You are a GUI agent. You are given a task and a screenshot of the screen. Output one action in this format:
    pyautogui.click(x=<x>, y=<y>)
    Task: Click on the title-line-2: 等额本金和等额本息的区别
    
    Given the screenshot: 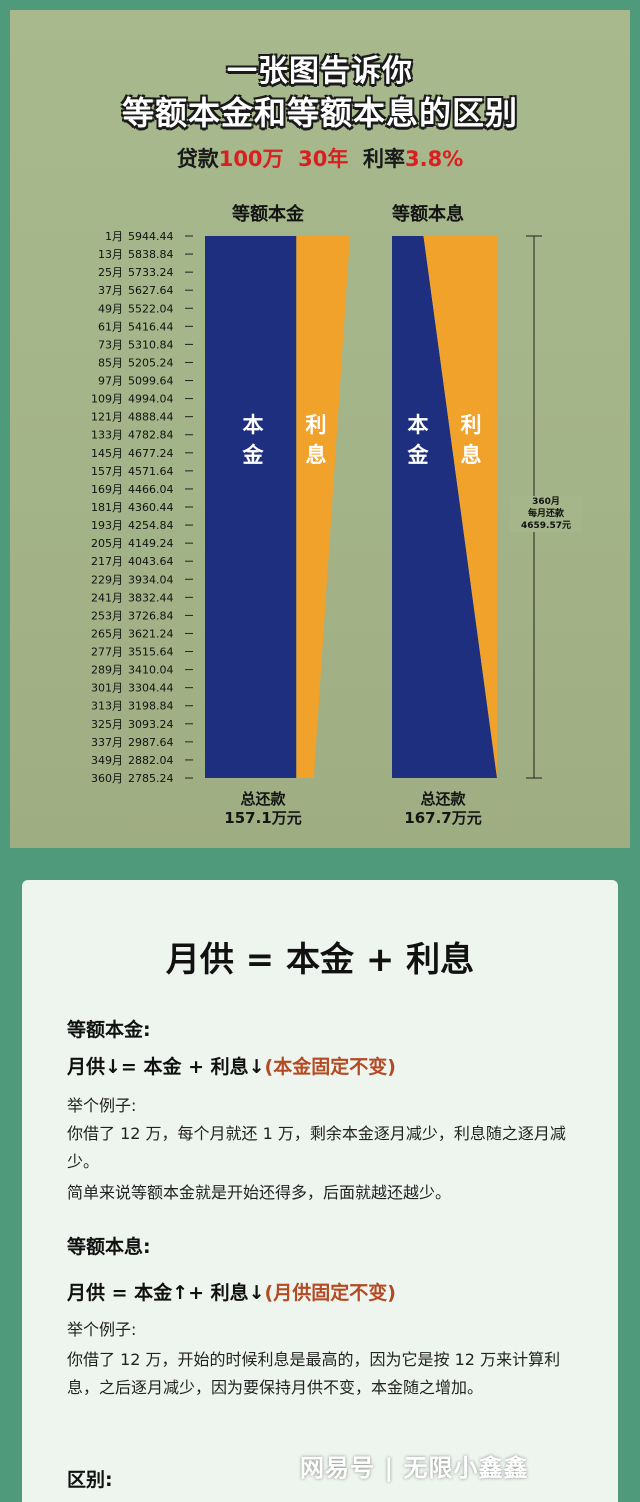 What is the action you would take?
    pyautogui.click(x=319, y=113)
    